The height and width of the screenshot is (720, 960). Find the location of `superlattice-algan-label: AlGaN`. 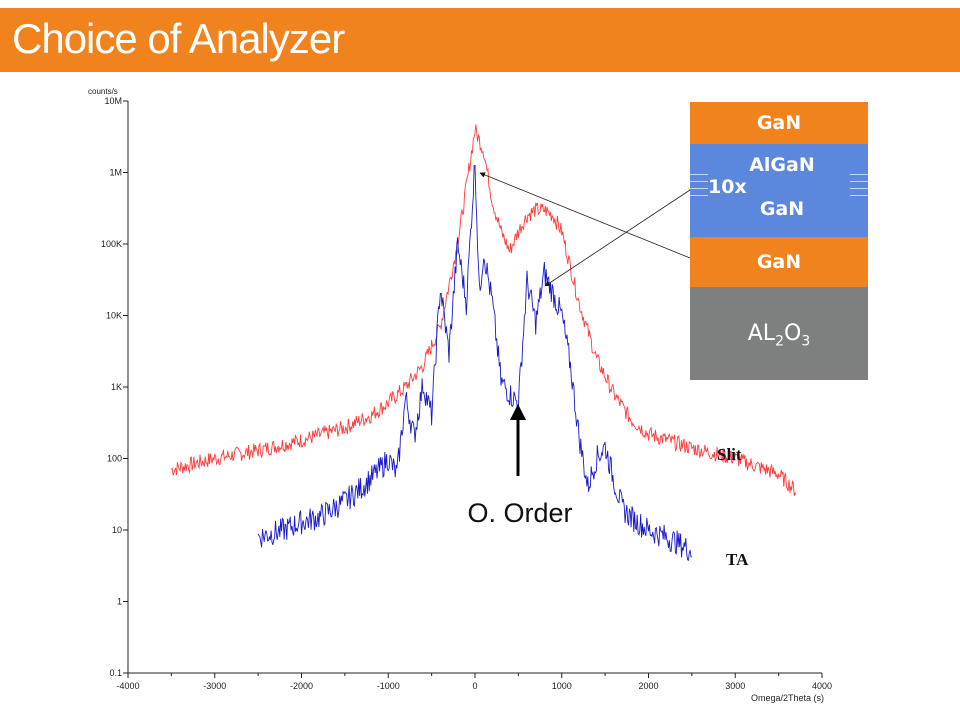

superlattice-algan-label: AlGaN is located at coordinates (782, 165).